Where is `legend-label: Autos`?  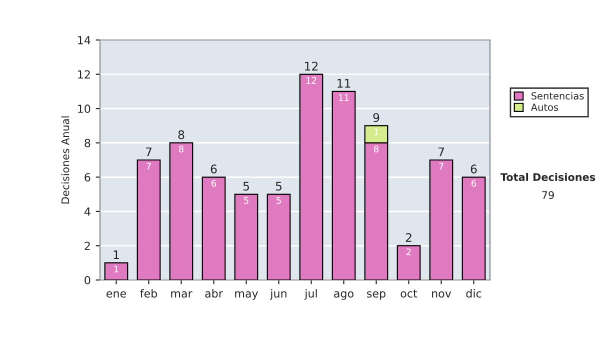 legend-label: Autos is located at coordinates (544, 107).